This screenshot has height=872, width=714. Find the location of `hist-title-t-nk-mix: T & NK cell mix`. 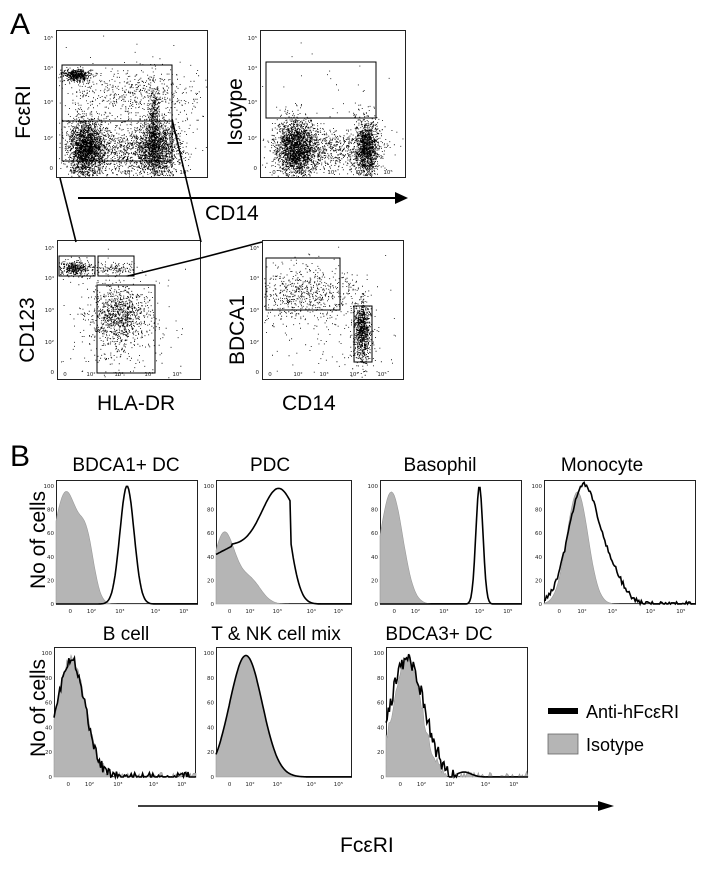

hist-title-t-nk-mix: T & NK cell mix is located at coordinates (276, 634).